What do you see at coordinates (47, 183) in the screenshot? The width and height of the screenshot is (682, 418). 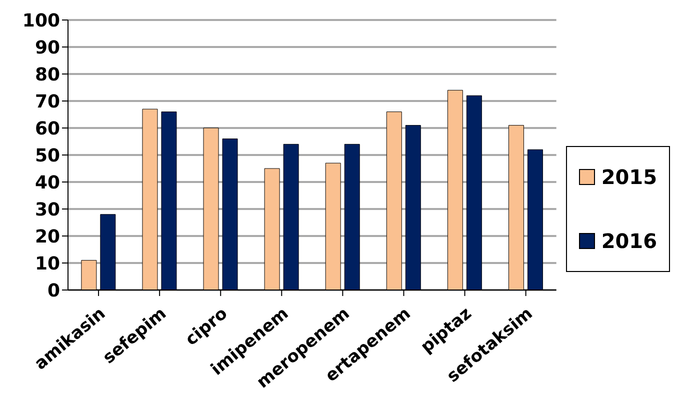 I see `y-tick-label: 40` at bounding box center [47, 183].